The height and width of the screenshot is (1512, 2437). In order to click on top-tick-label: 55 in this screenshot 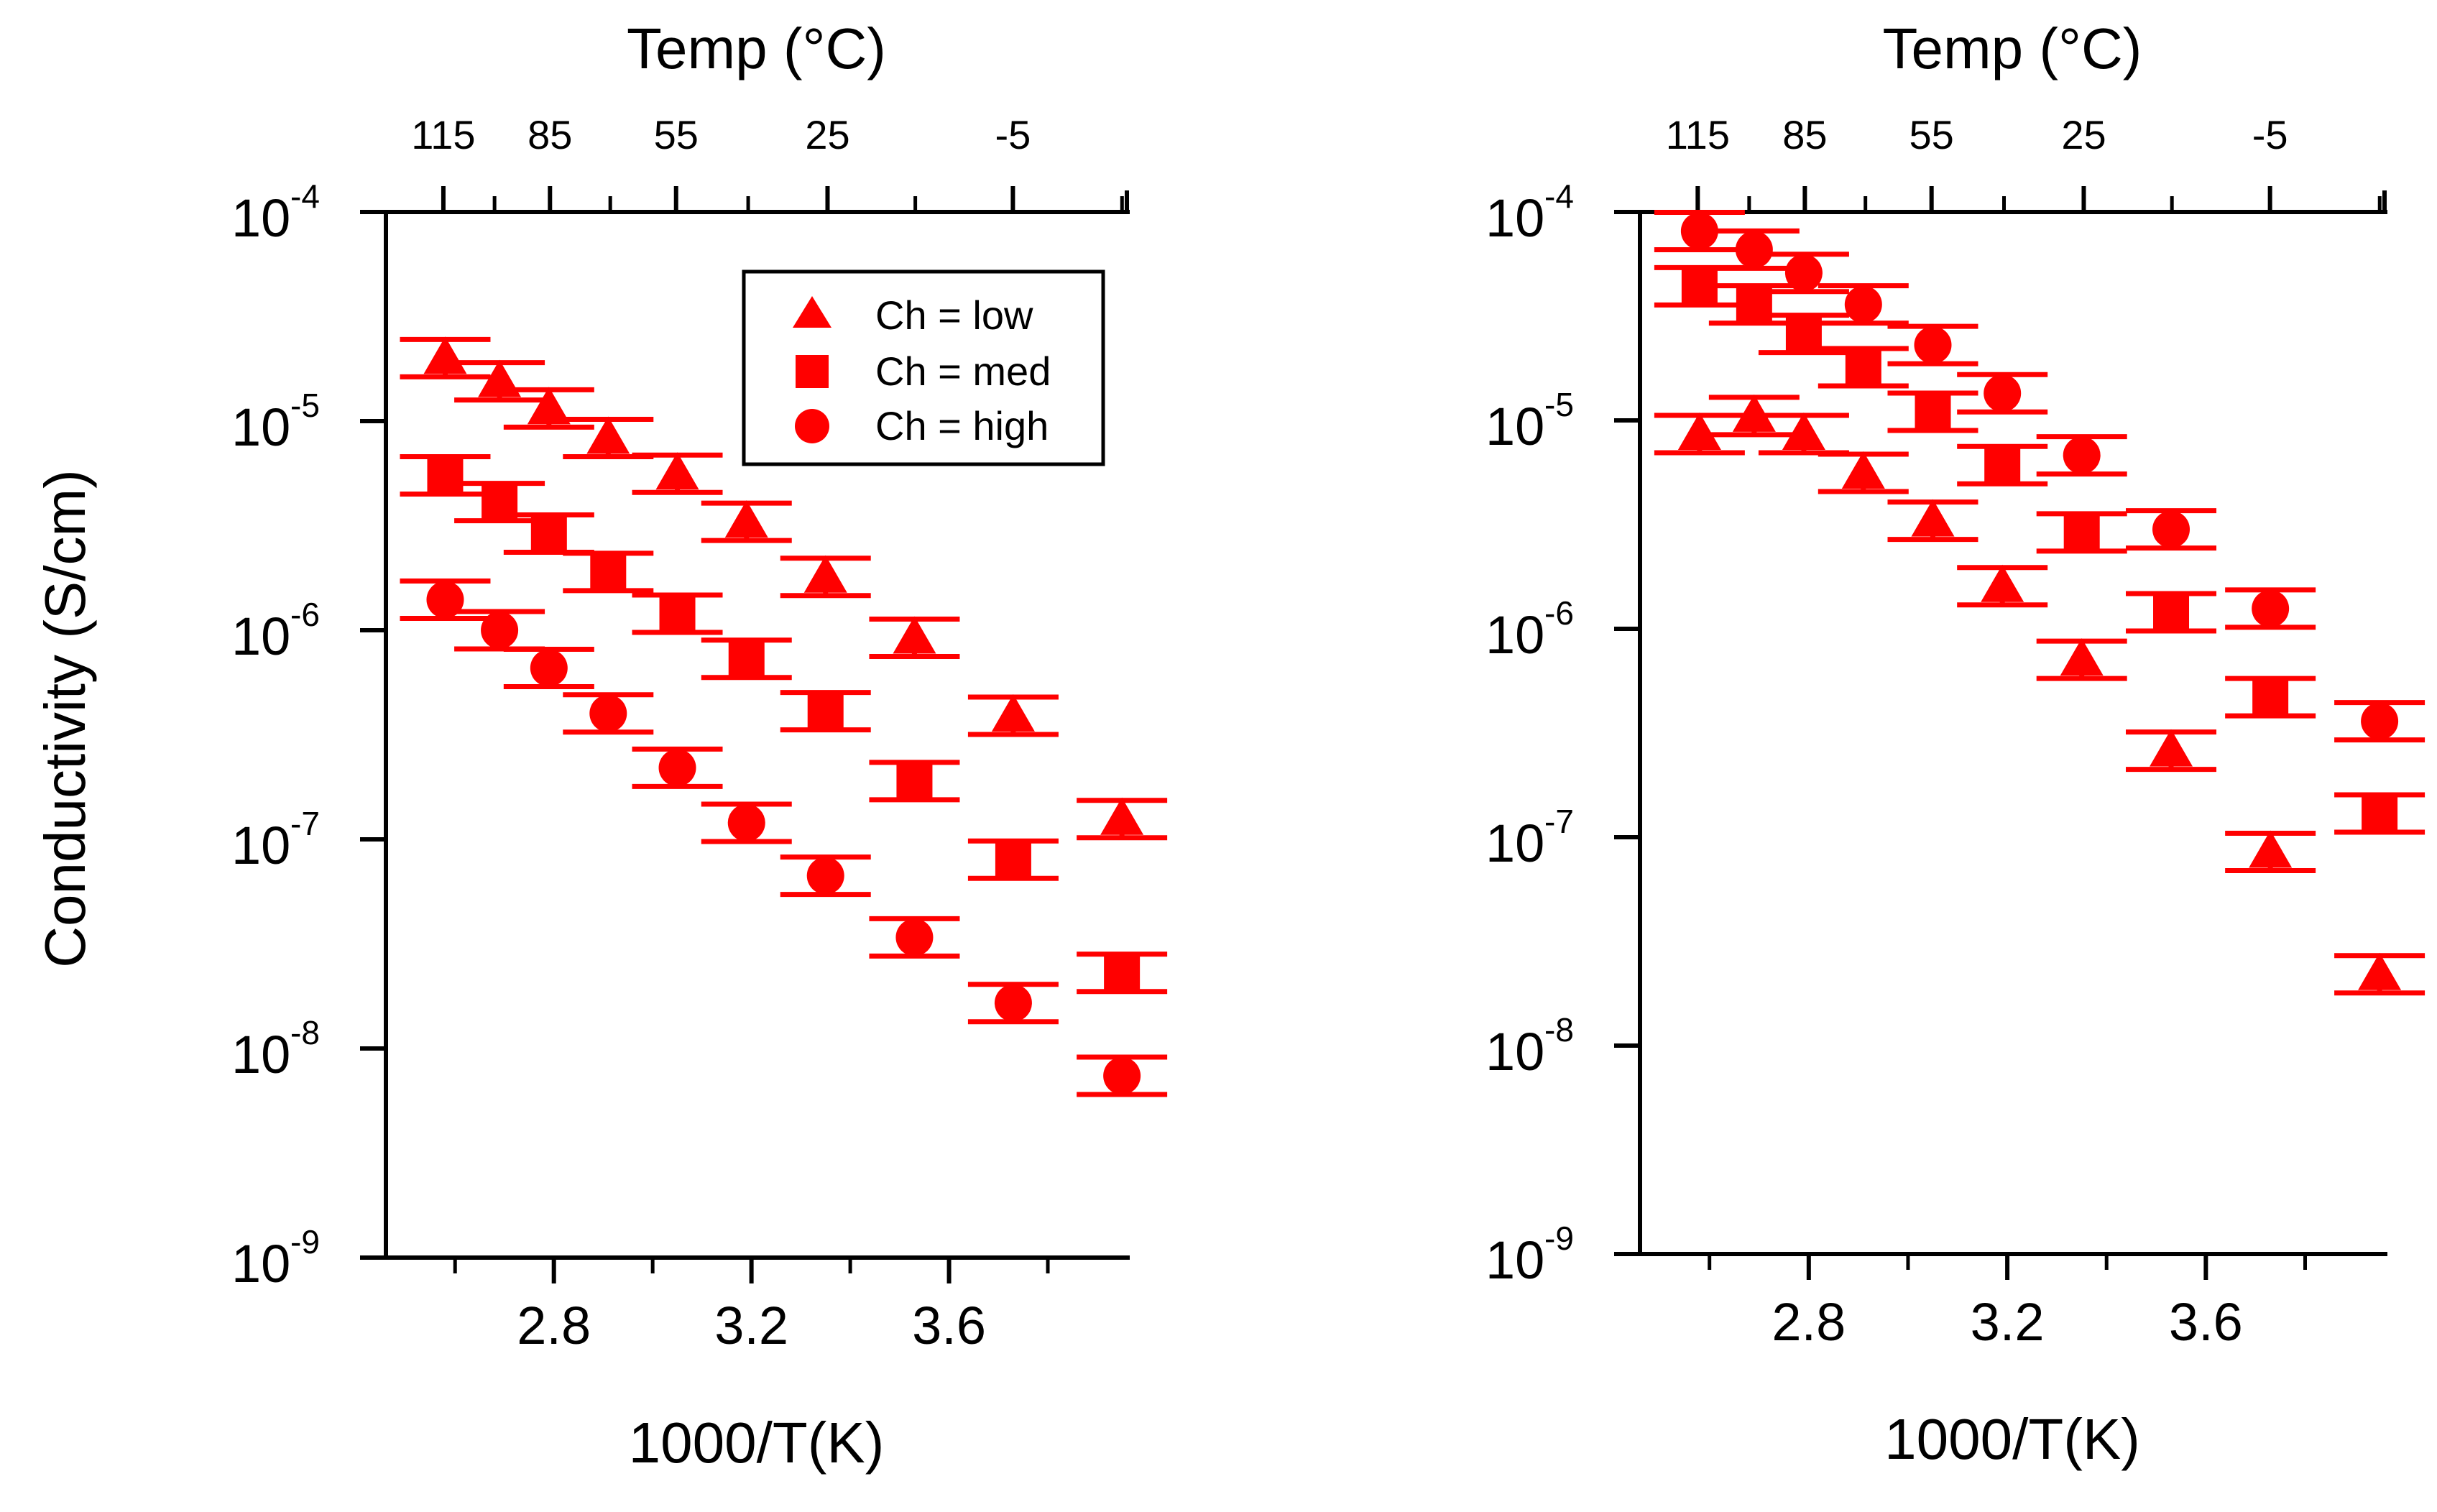, I will do `click(676, 135)`.